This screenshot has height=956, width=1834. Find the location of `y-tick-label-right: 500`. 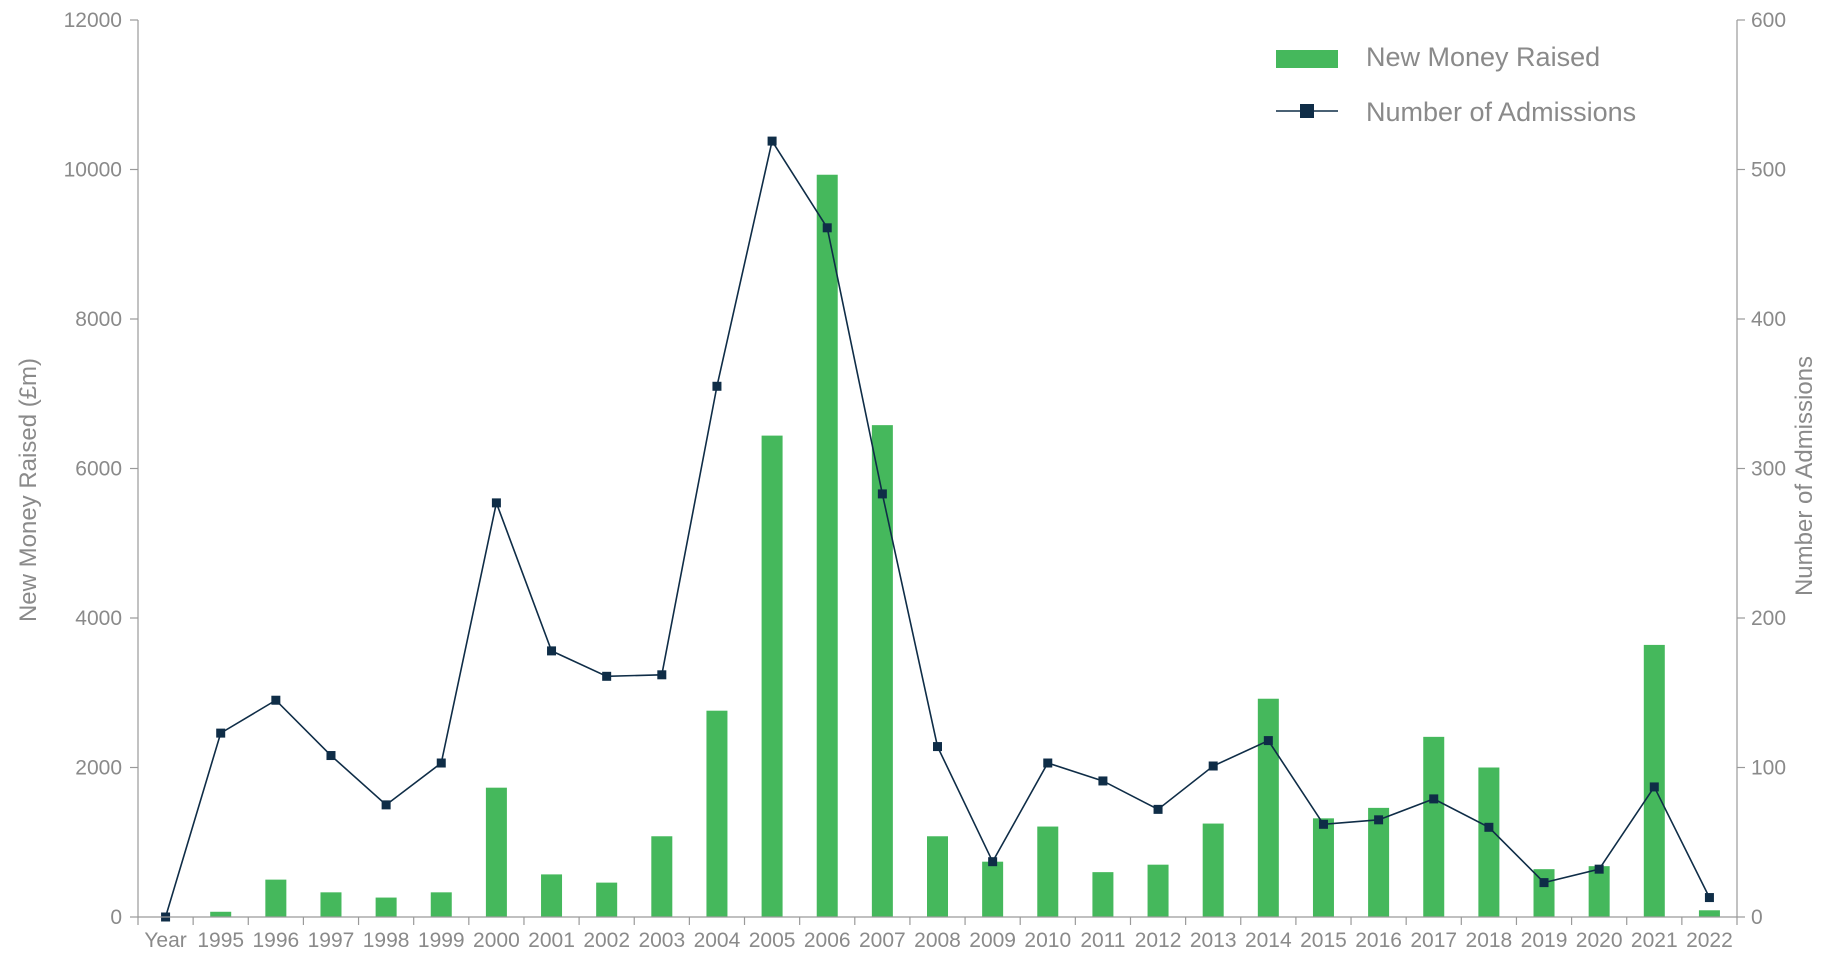

y-tick-label-right: 500 is located at coordinates (1768, 170).